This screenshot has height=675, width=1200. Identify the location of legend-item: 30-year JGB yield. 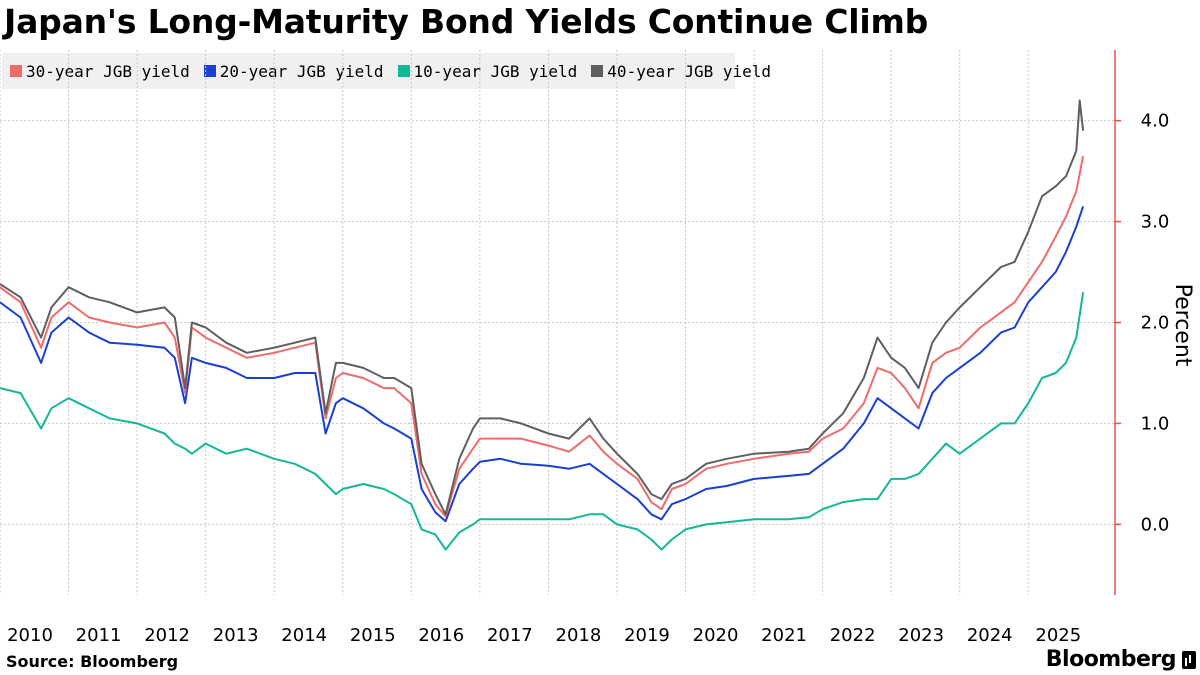
(100, 71).